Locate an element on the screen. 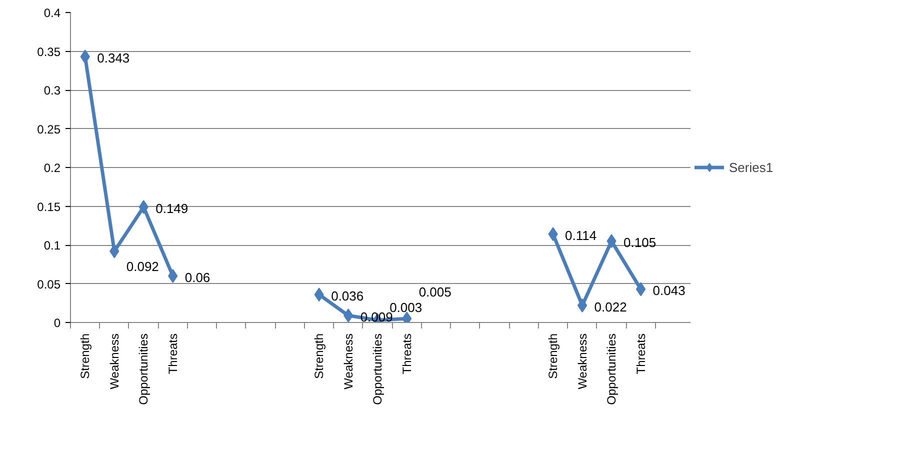  data-label: 0.043 is located at coordinates (669, 290).